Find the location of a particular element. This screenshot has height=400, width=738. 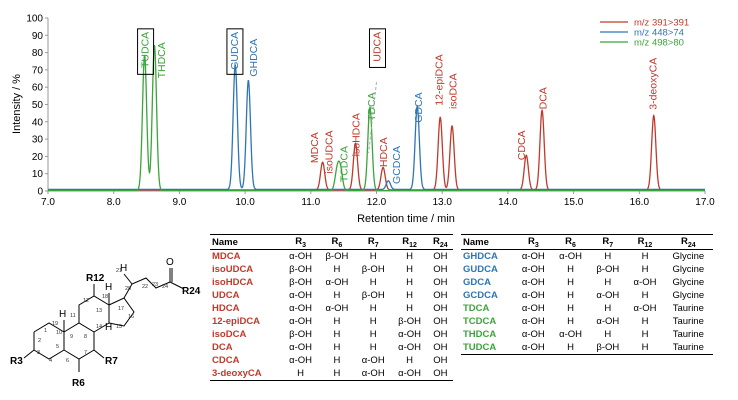

y-tick-label: 60 is located at coordinates (38, 88).